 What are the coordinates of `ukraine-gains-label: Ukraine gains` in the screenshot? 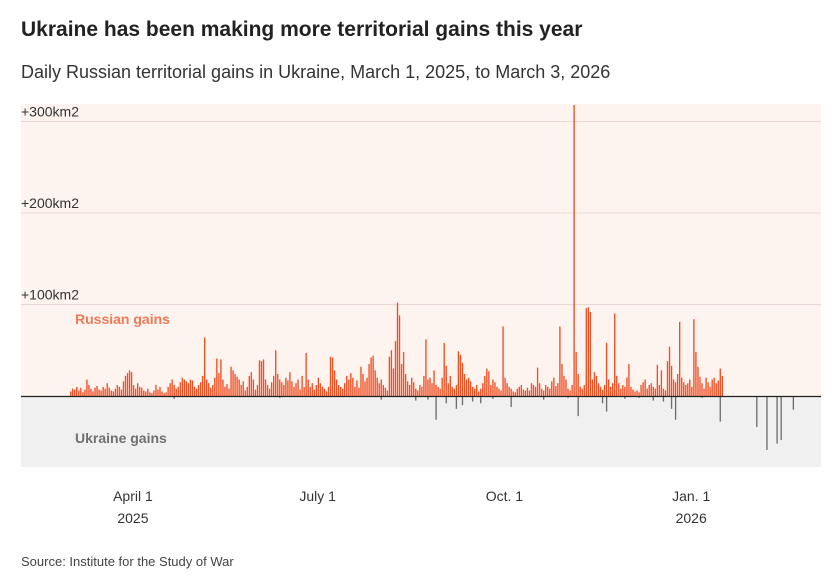 It's located at (121, 438).